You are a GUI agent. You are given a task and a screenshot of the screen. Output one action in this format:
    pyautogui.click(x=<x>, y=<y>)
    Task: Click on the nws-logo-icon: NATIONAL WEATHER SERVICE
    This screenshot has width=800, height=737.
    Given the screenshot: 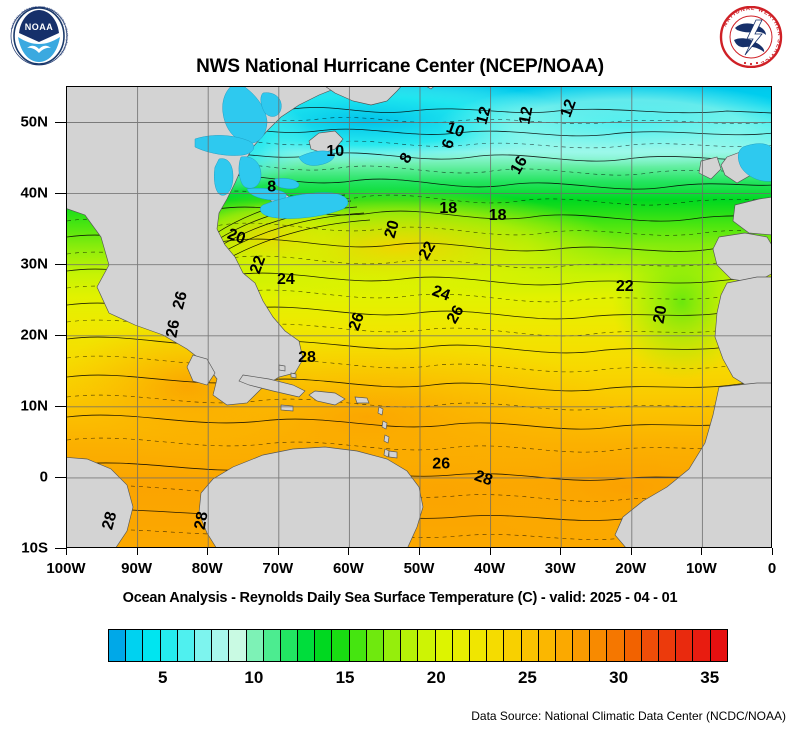 What is the action you would take?
    pyautogui.click(x=751, y=37)
    